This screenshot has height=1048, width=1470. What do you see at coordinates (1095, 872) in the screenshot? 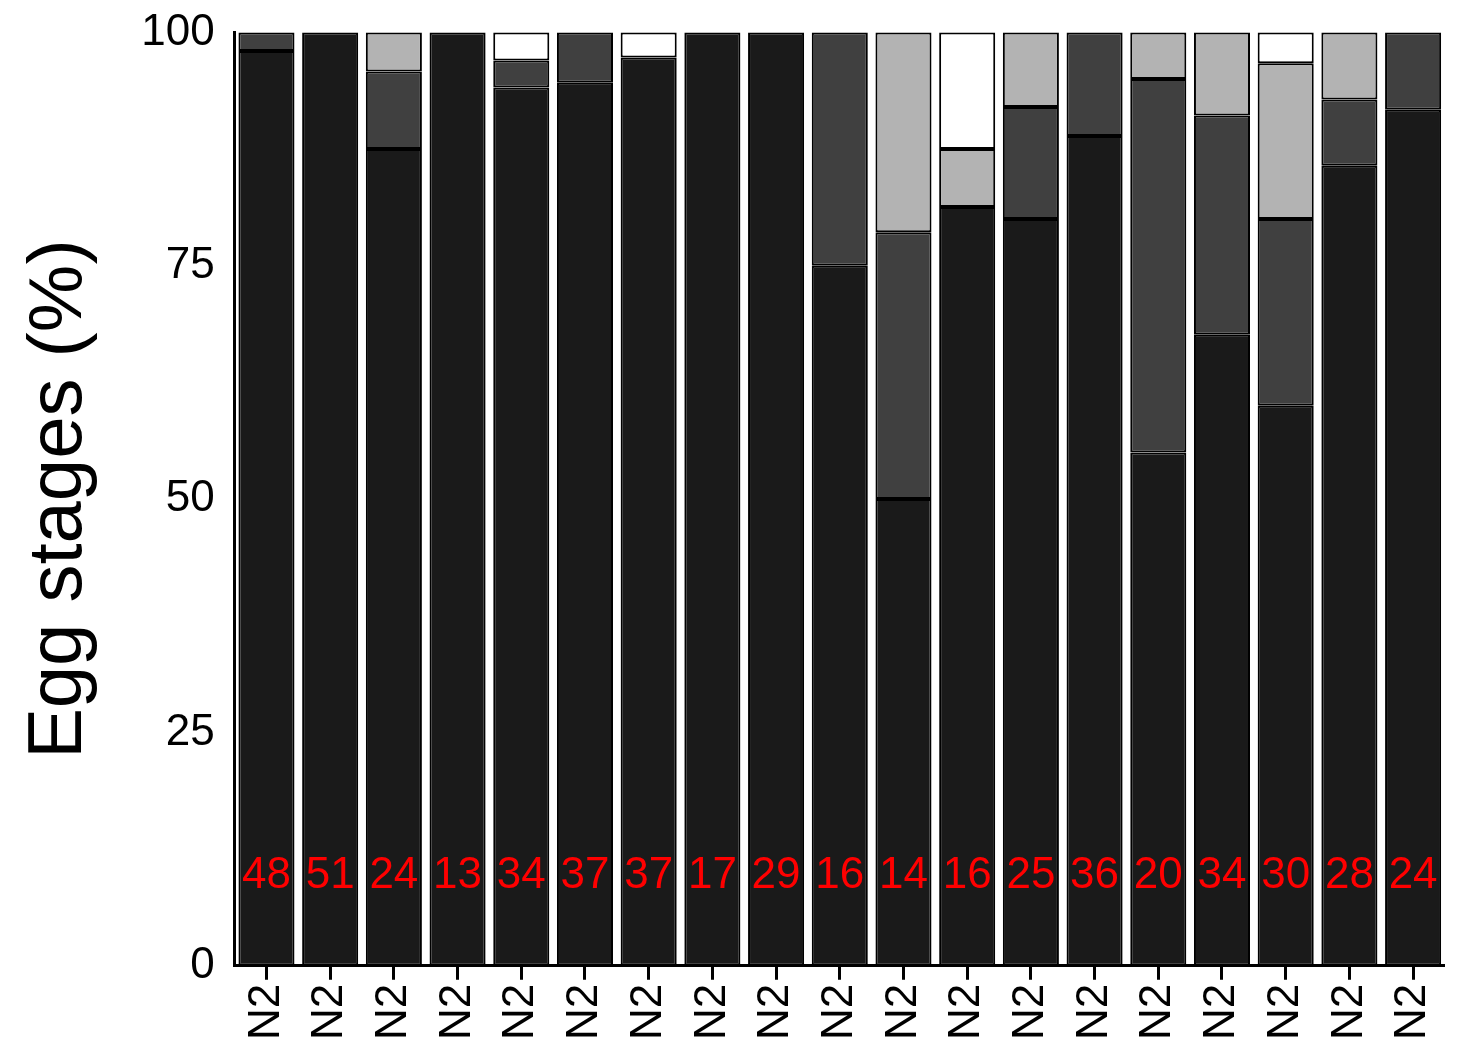
I see `annotation: 36` at bounding box center [1095, 872].